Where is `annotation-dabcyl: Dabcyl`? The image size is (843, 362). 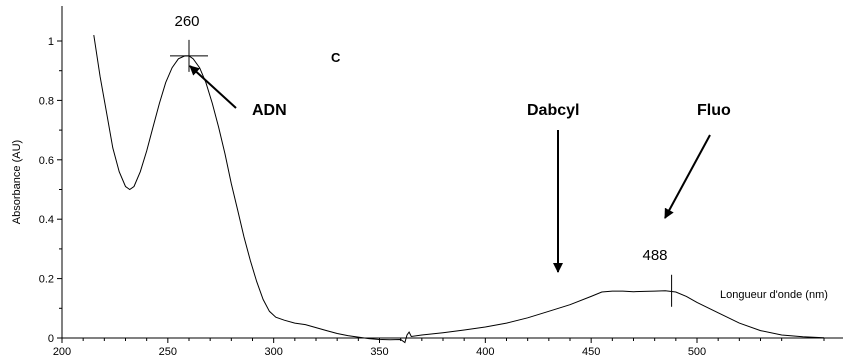
annotation-dabcyl: Dabcyl is located at coordinates (553, 110).